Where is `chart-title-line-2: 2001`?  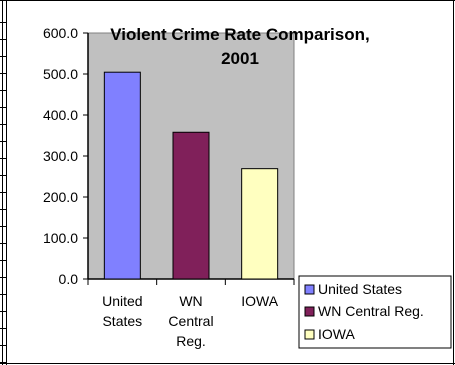
chart-title-line-2: 2001 is located at coordinates (240, 58).